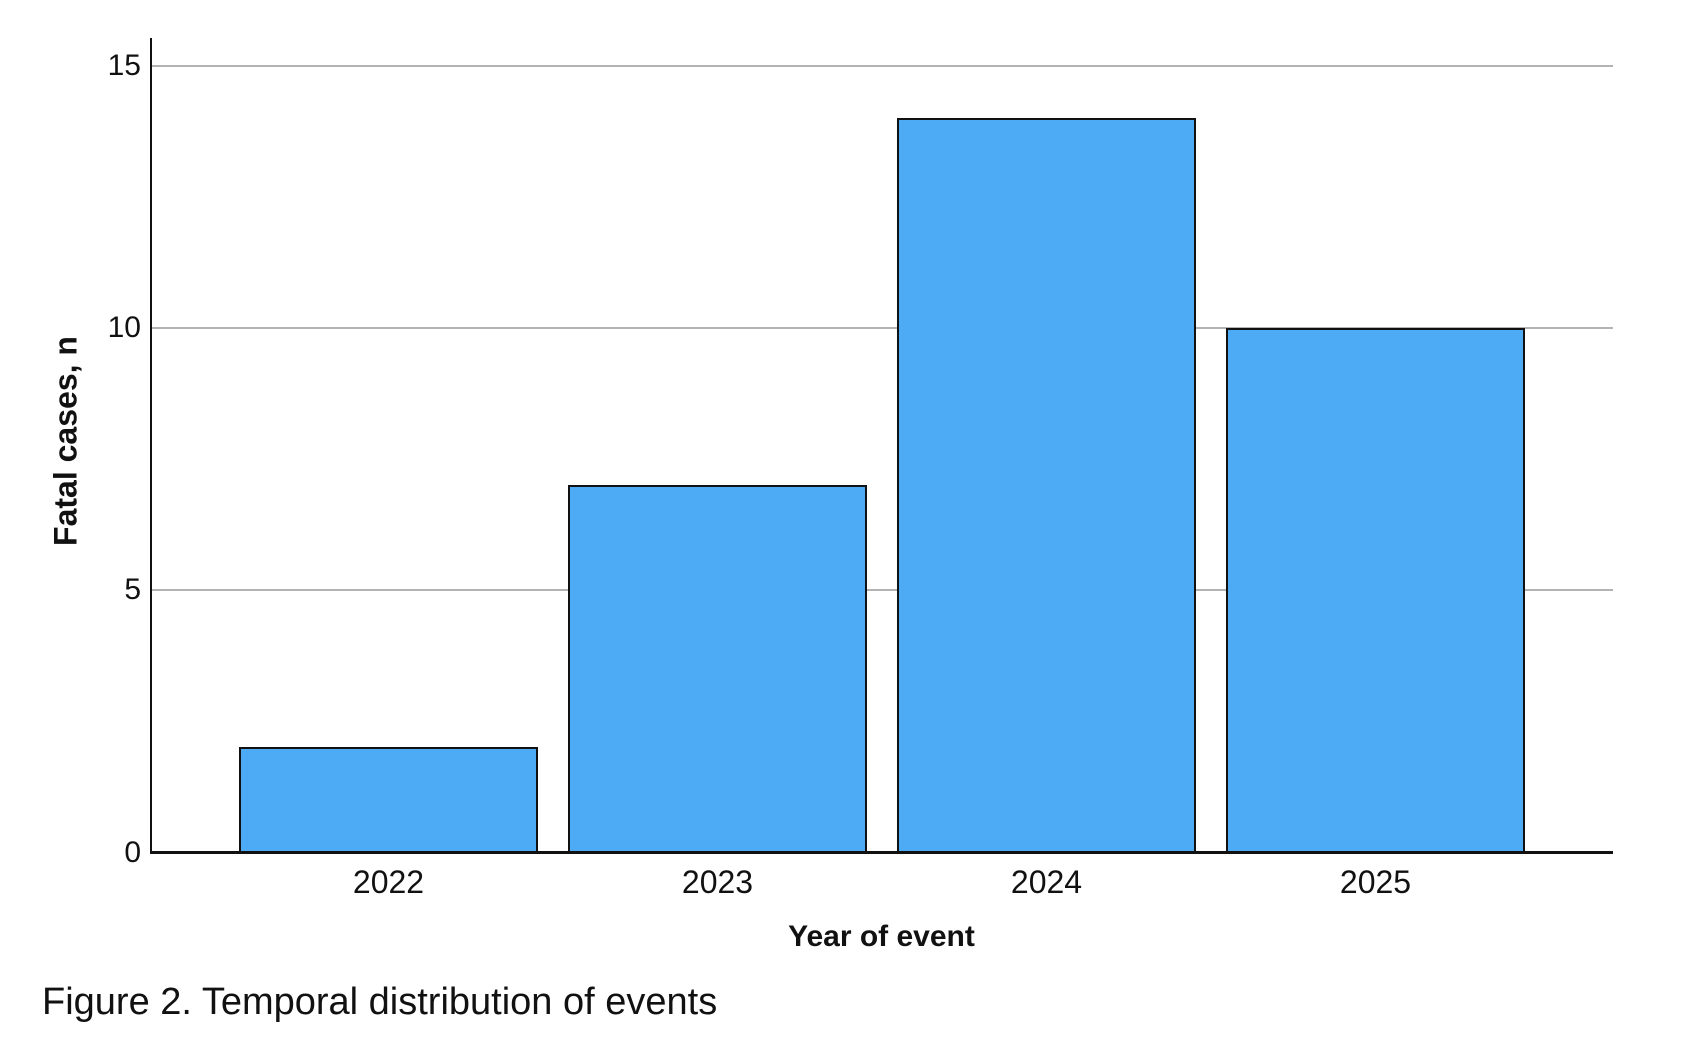 This screenshot has height=1046, width=1690. I want to click on x-axis-line, so click(881, 852).